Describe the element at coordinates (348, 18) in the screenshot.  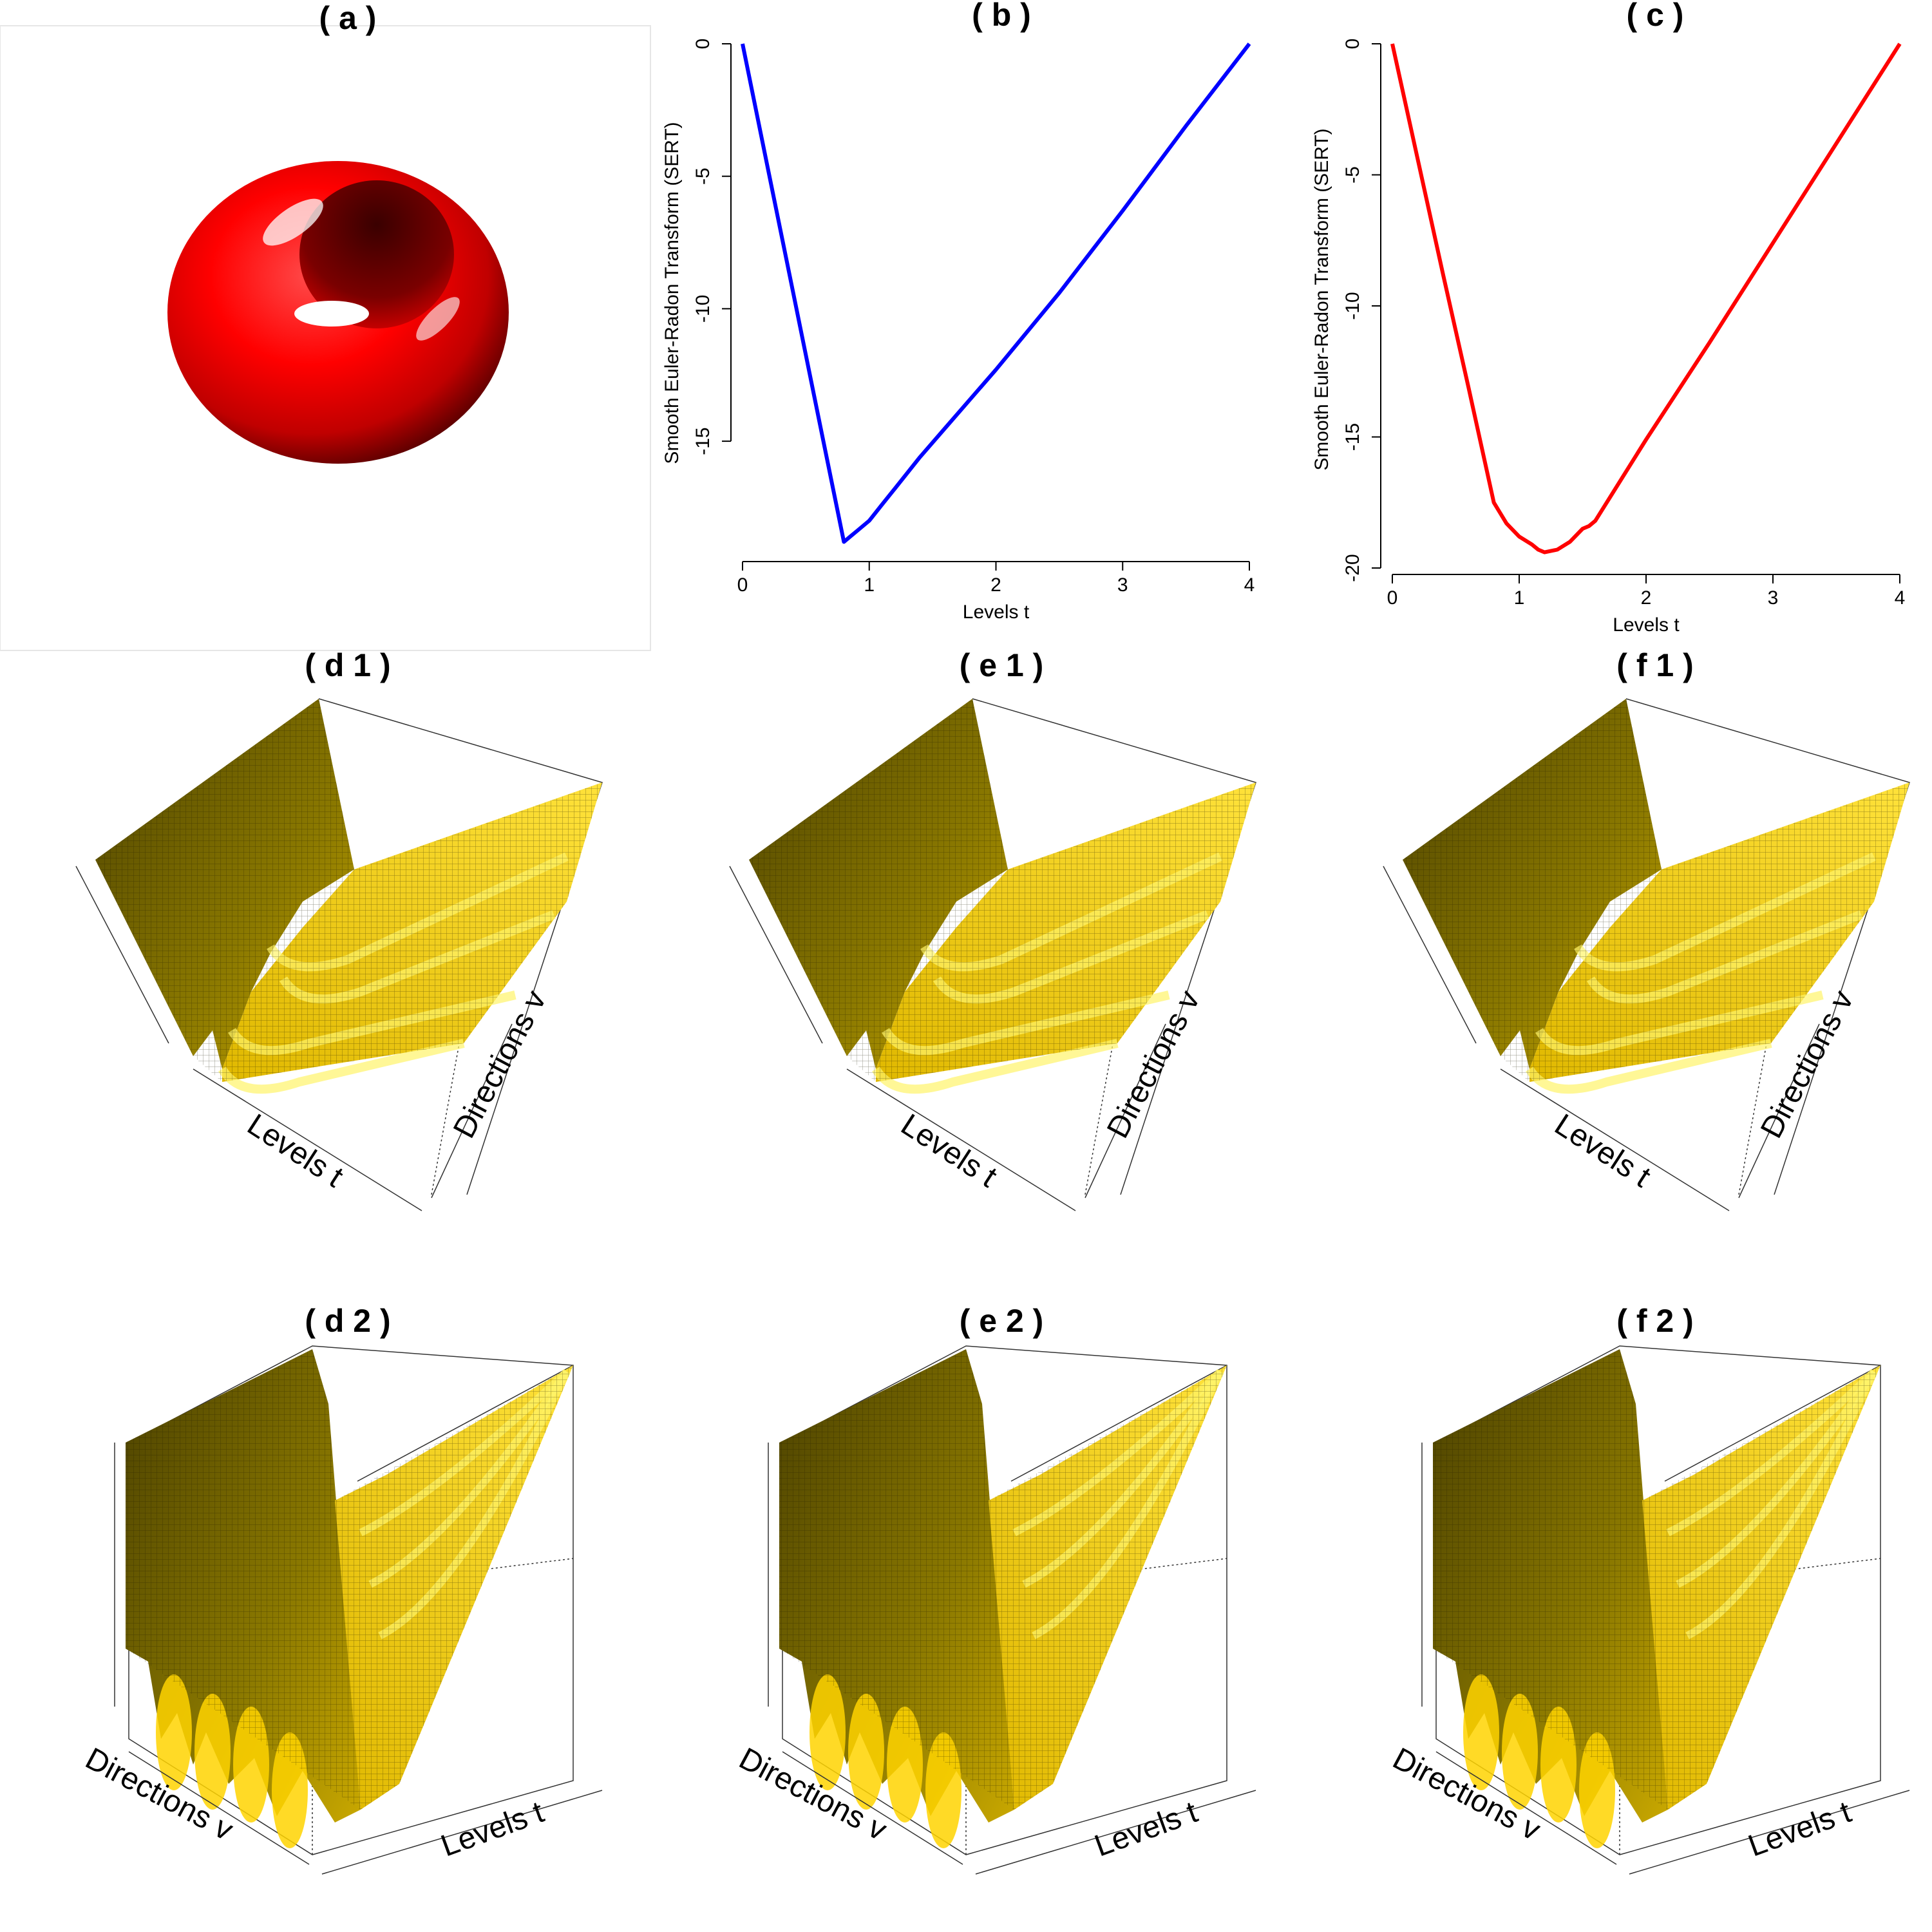
I see `panel-a-title: ( a )` at that location.